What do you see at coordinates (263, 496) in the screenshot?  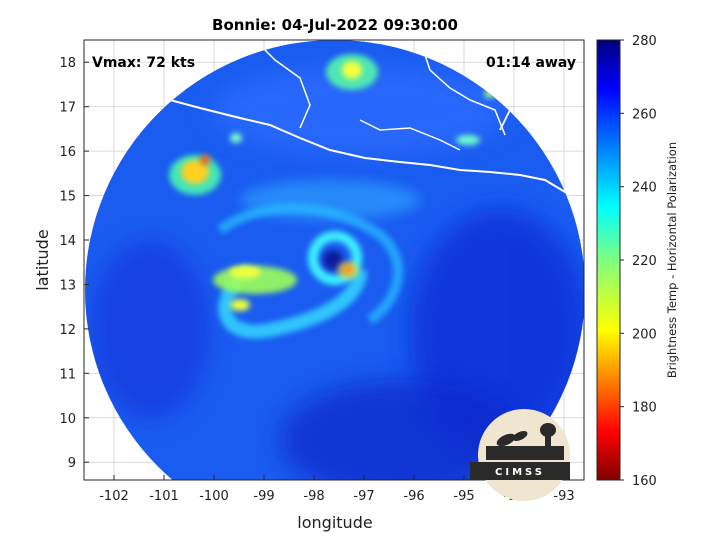 I see `x-tick-label: -99` at bounding box center [263, 496].